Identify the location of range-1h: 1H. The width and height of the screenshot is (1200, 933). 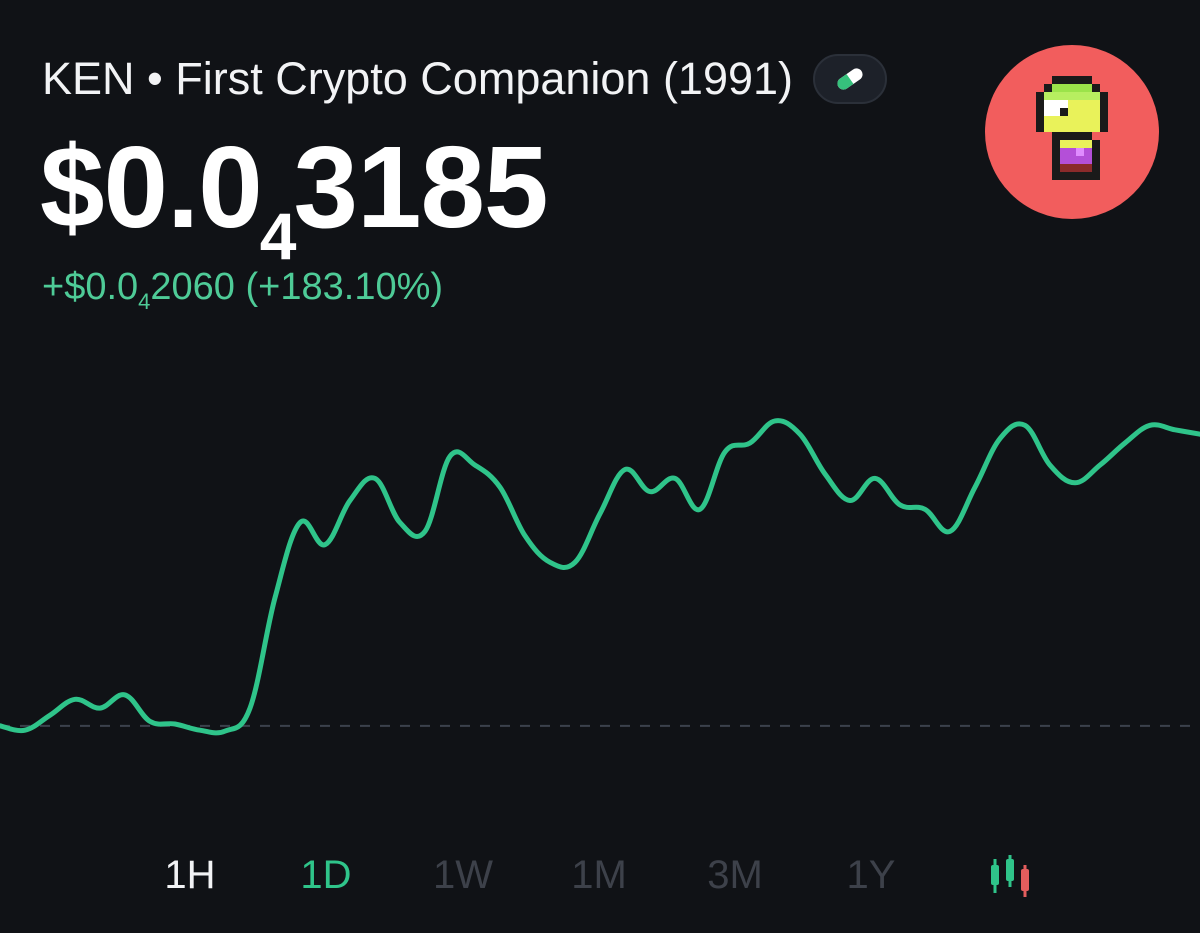
(190, 875).